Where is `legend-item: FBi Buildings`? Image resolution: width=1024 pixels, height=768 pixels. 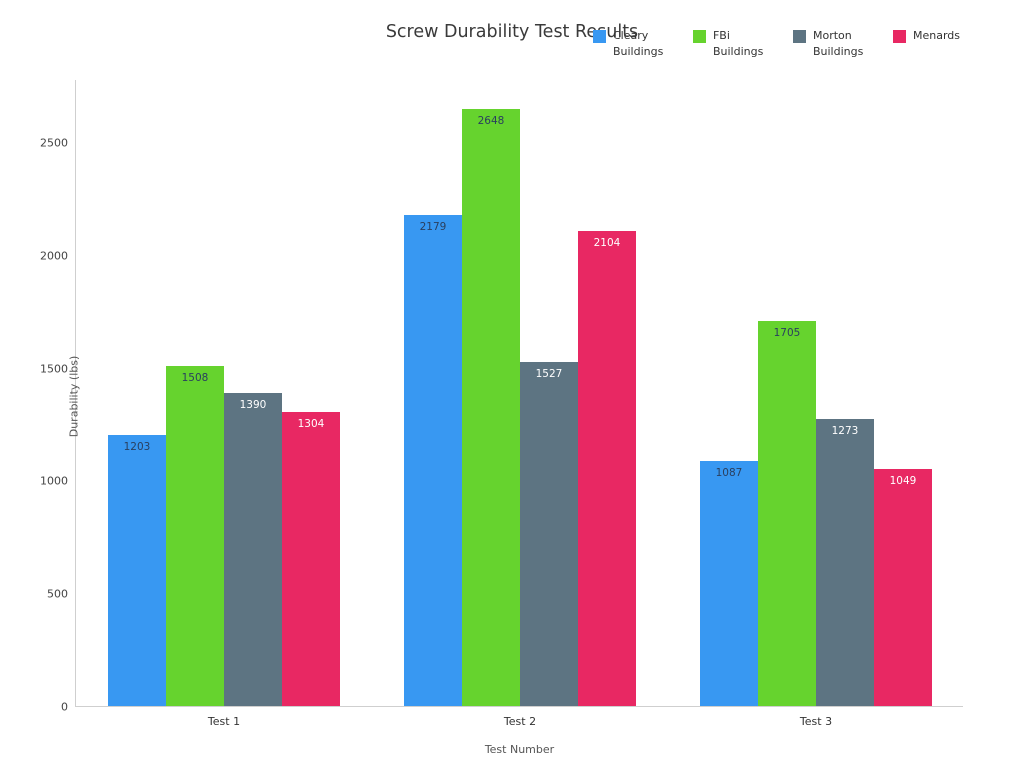 legend-item: FBi Buildings is located at coordinates (731, 44).